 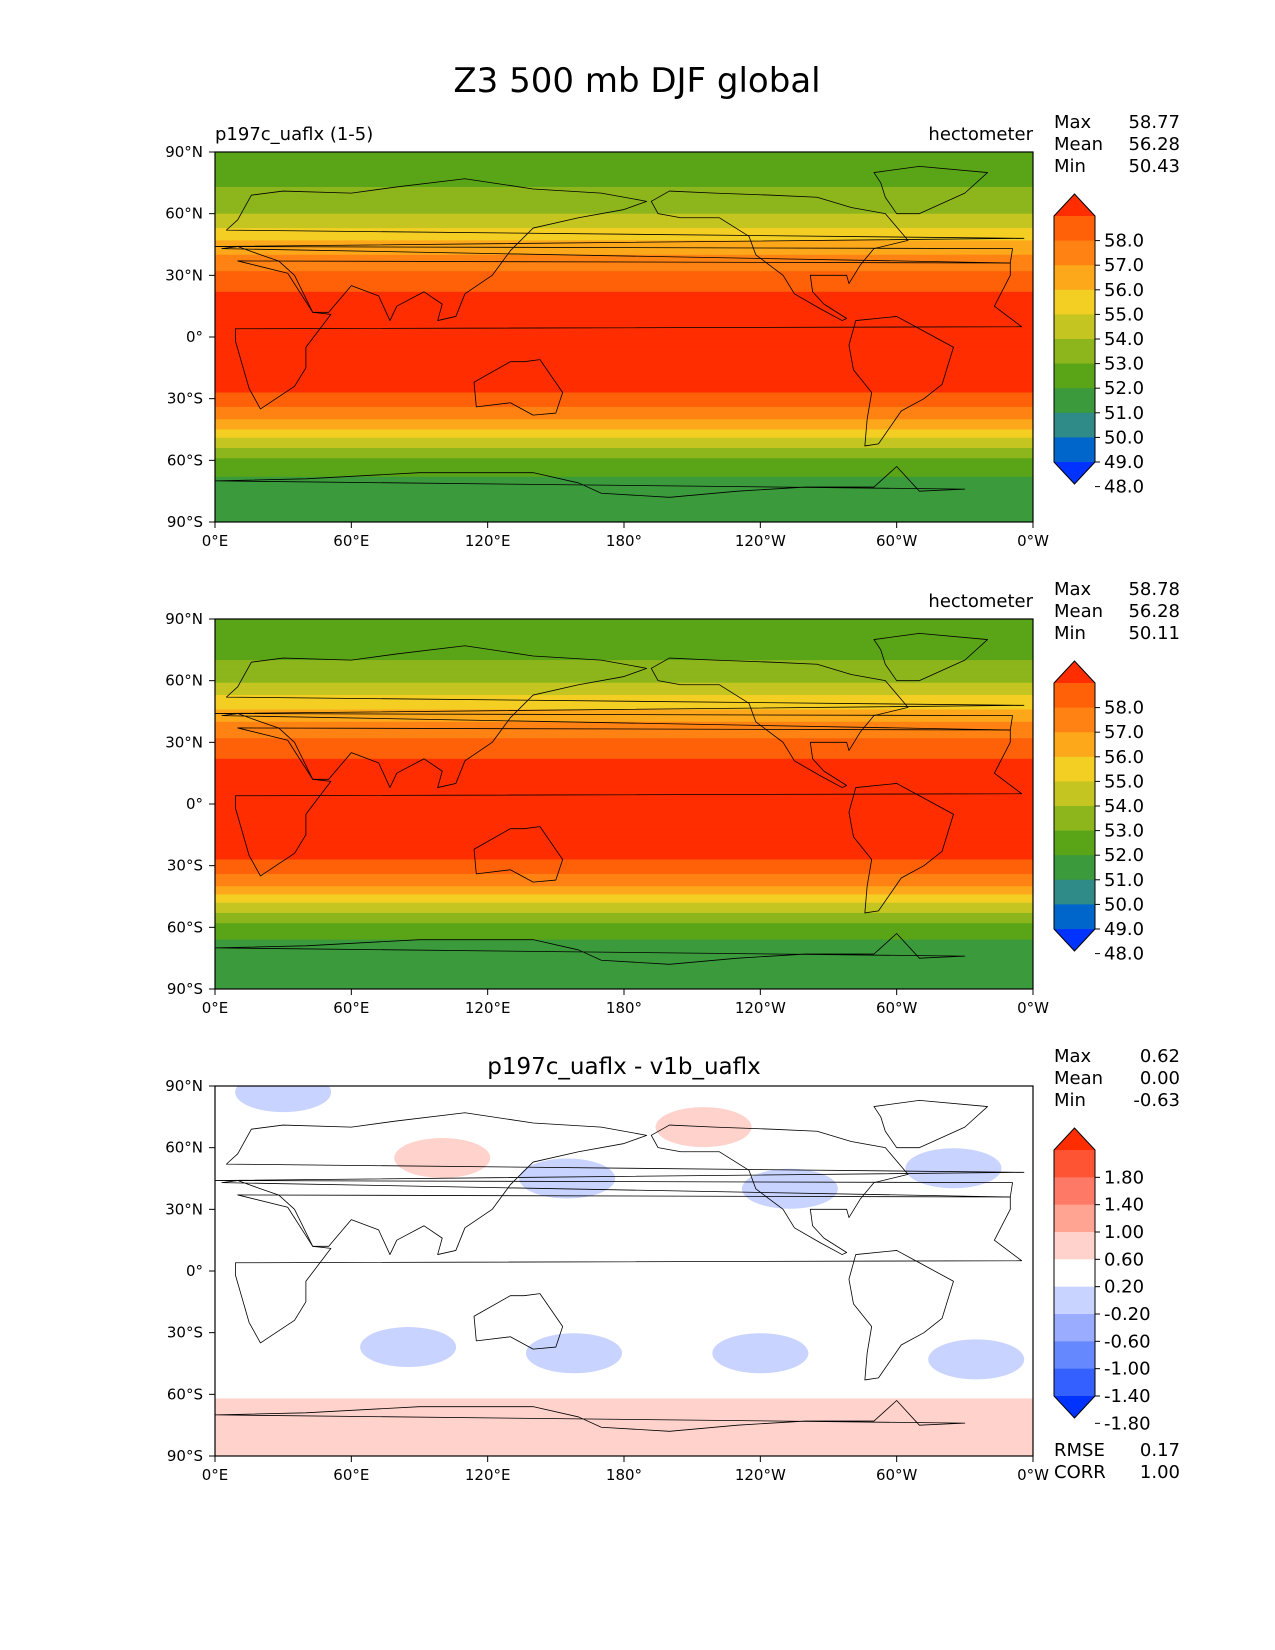 What do you see at coordinates (1117, 144) in the screenshot?
I see `stats-block: Max 58.77 Mean 56.28 Min 50.43` at bounding box center [1117, 144].